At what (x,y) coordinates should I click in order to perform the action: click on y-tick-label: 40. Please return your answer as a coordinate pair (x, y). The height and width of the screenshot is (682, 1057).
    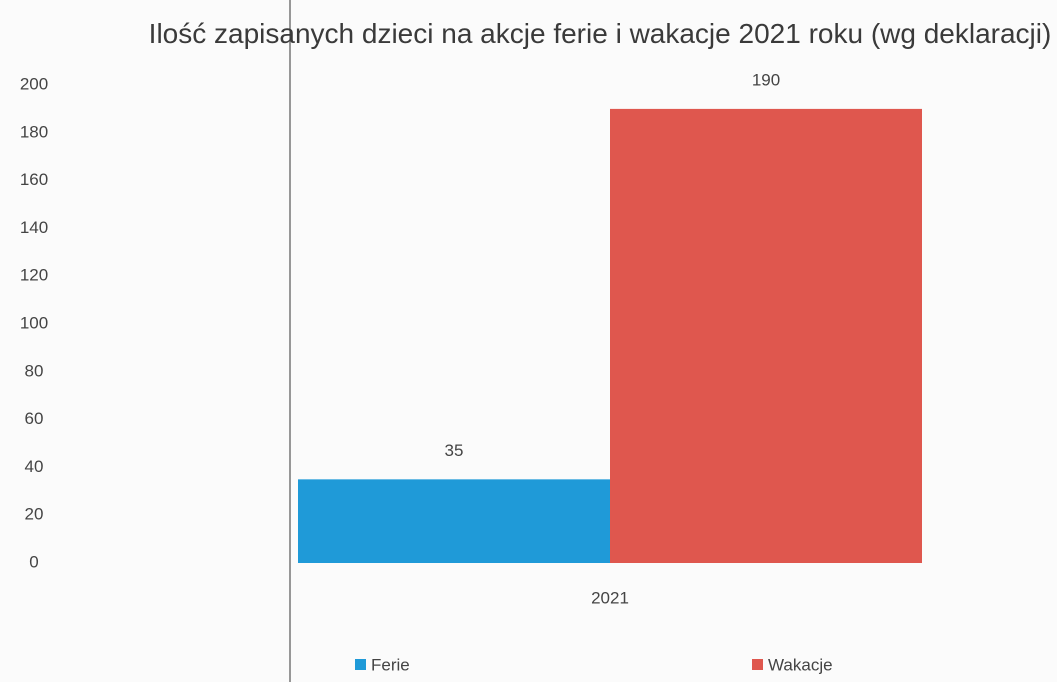
    Looking at the image, I should click on (34, 466).